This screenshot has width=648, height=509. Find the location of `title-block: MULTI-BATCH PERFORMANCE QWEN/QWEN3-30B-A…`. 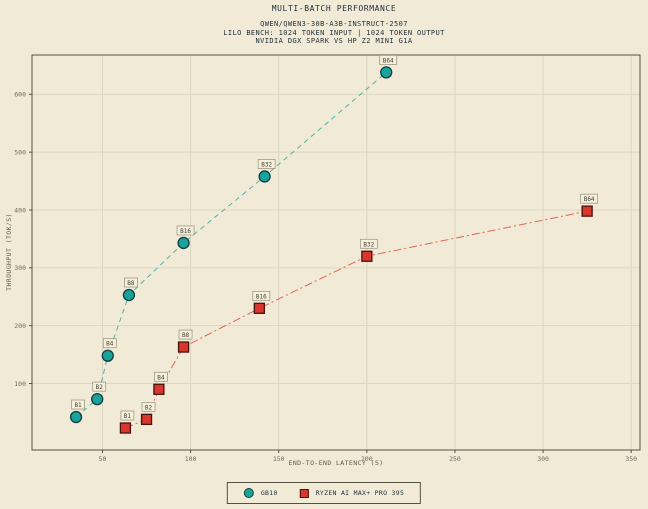

title-block: MULTI-BATCH PERFORMANCE QWEN/QWEN3-30B-A… is located at coordinates (334, 25).